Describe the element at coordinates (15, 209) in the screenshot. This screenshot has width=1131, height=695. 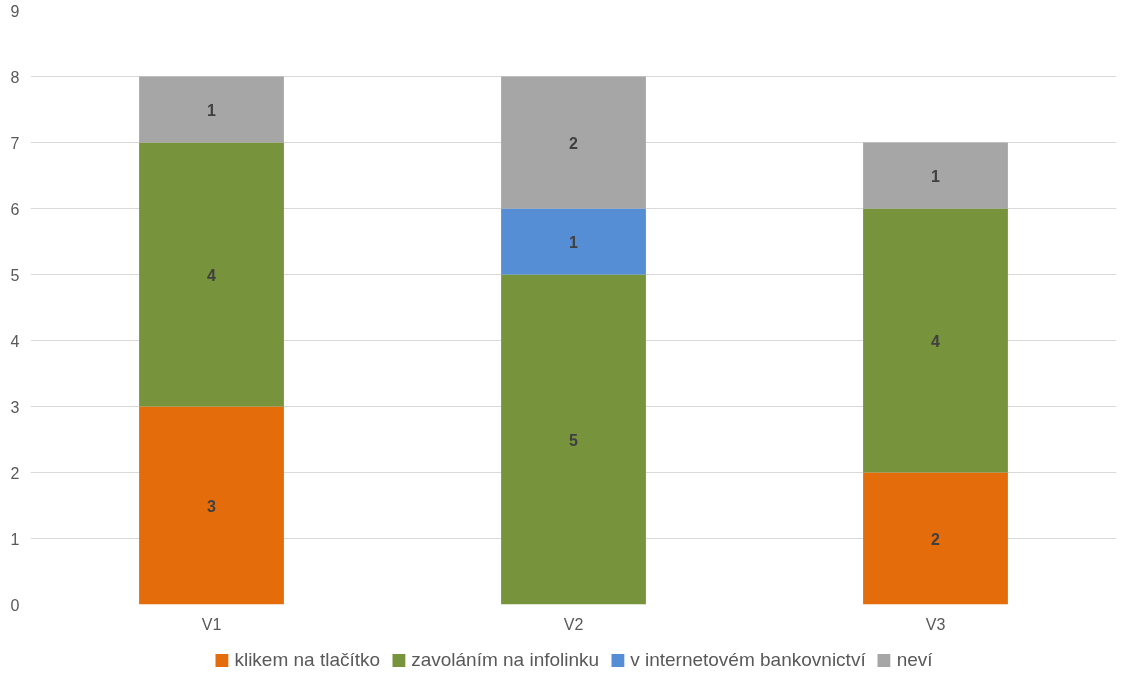
I see `y-tick-label: 6` at that location.